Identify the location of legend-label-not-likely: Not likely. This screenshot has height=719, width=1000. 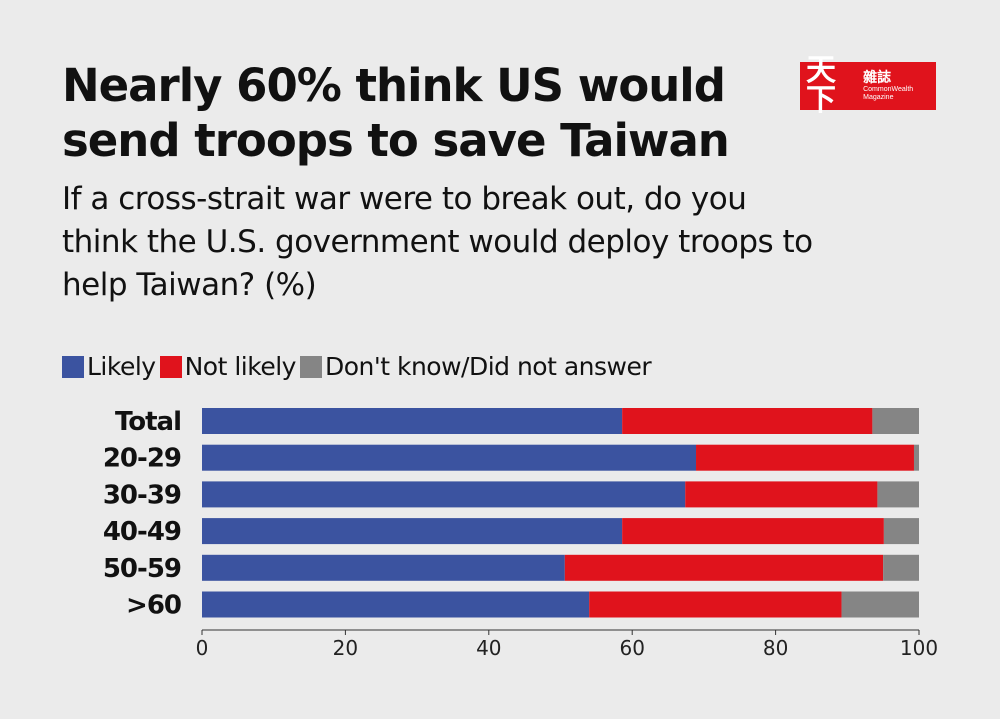
(240, 366).